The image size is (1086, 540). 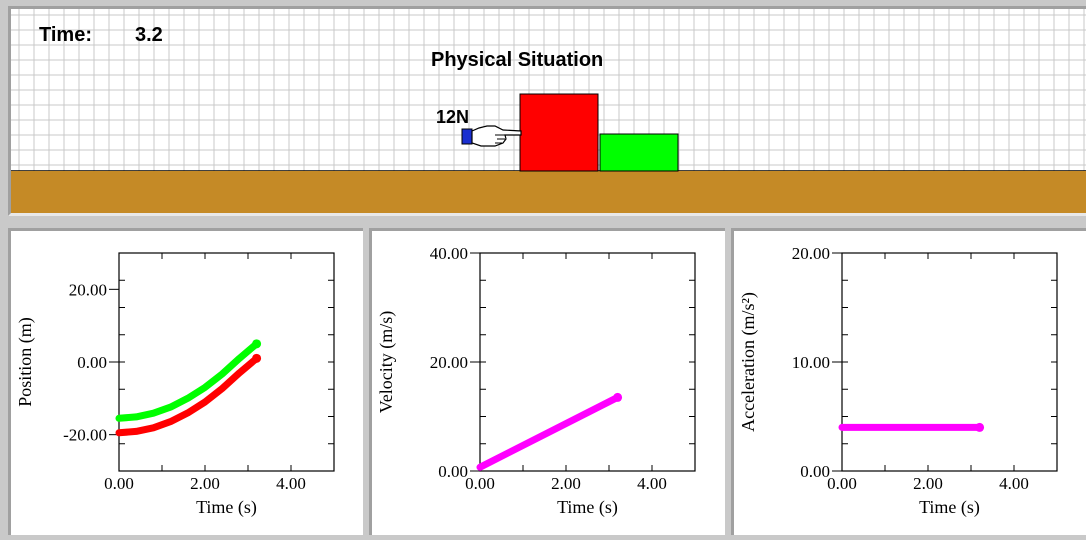 What do you see at coordinates (467, 136) in the screenshot?
I see `push-handle` at bounding box center [467, 136].